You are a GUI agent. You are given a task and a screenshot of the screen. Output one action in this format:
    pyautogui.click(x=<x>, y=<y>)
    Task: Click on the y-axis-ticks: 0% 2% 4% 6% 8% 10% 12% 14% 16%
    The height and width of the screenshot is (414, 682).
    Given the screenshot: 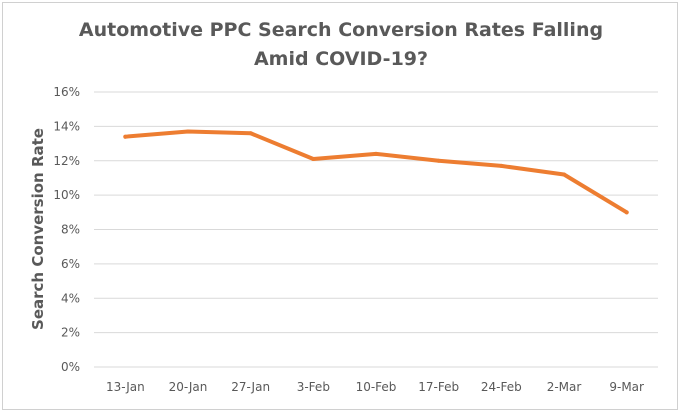 What is the action you would take?
    pyautogui.click(x=66, y=229)
    